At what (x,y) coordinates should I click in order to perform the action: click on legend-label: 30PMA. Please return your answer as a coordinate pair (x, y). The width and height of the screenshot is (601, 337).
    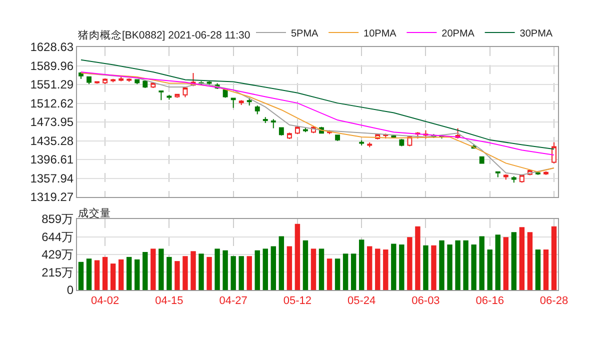
    Looking at the image, I should click on (536, 34).